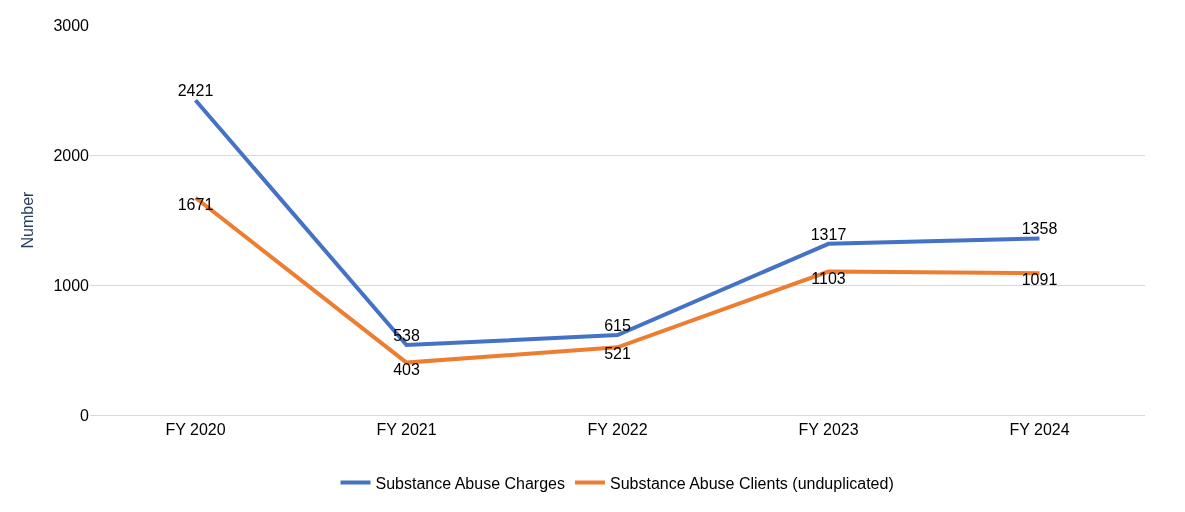 This screenshot has width=1185, height=512. What do you see at coordinates (71, 285) in the screenshot?
I see `y-tick-label: 1000` at bounding box center [71, 285].